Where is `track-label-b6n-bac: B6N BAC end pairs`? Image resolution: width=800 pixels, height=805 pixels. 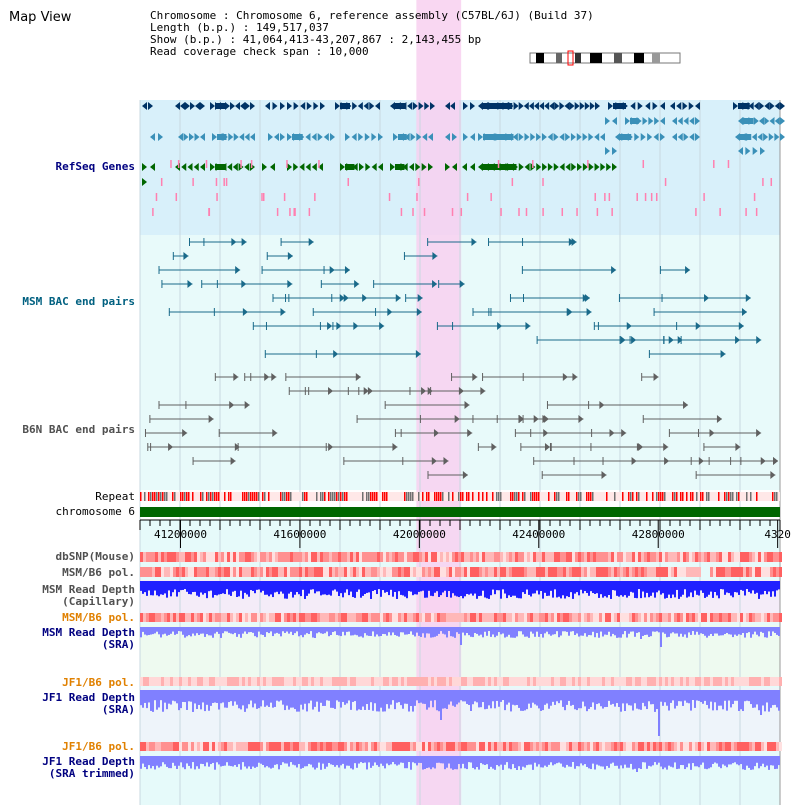
track-label-b6n-bac: B6N BAC end pairs is located at coordinates (78, 429).